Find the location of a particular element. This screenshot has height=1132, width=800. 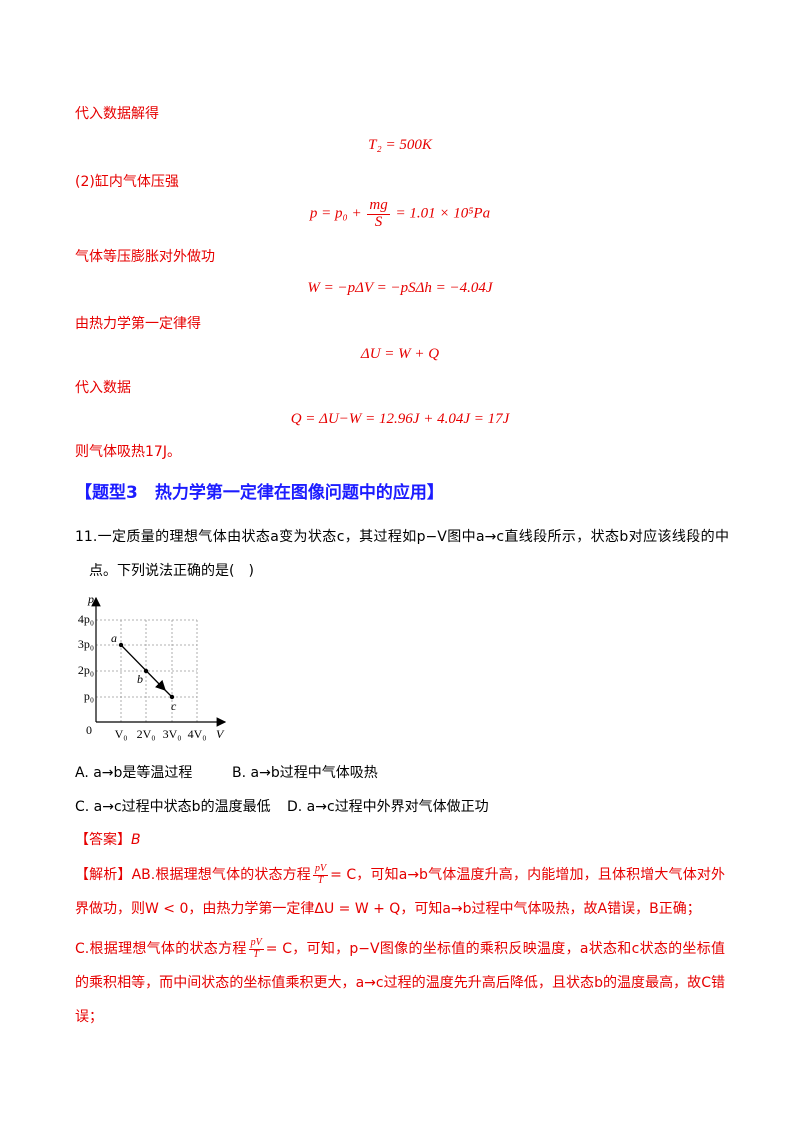

text-line: 代入数据解得 is located at coordinates (117, 114).